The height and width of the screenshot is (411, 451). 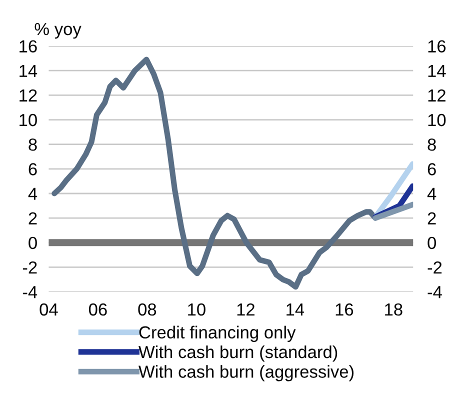 What do you see at coordinates (437, 70) in the screenshot?
I see `y2-tick-label: 14` at bounding box center [437, 70].